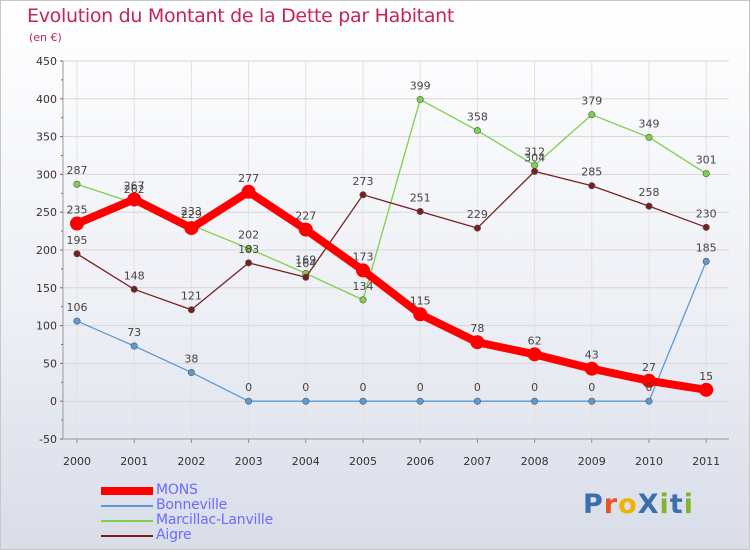 This screenshot has width=750, height=550. I want to click on logo-letter: r, so click(611, 504).